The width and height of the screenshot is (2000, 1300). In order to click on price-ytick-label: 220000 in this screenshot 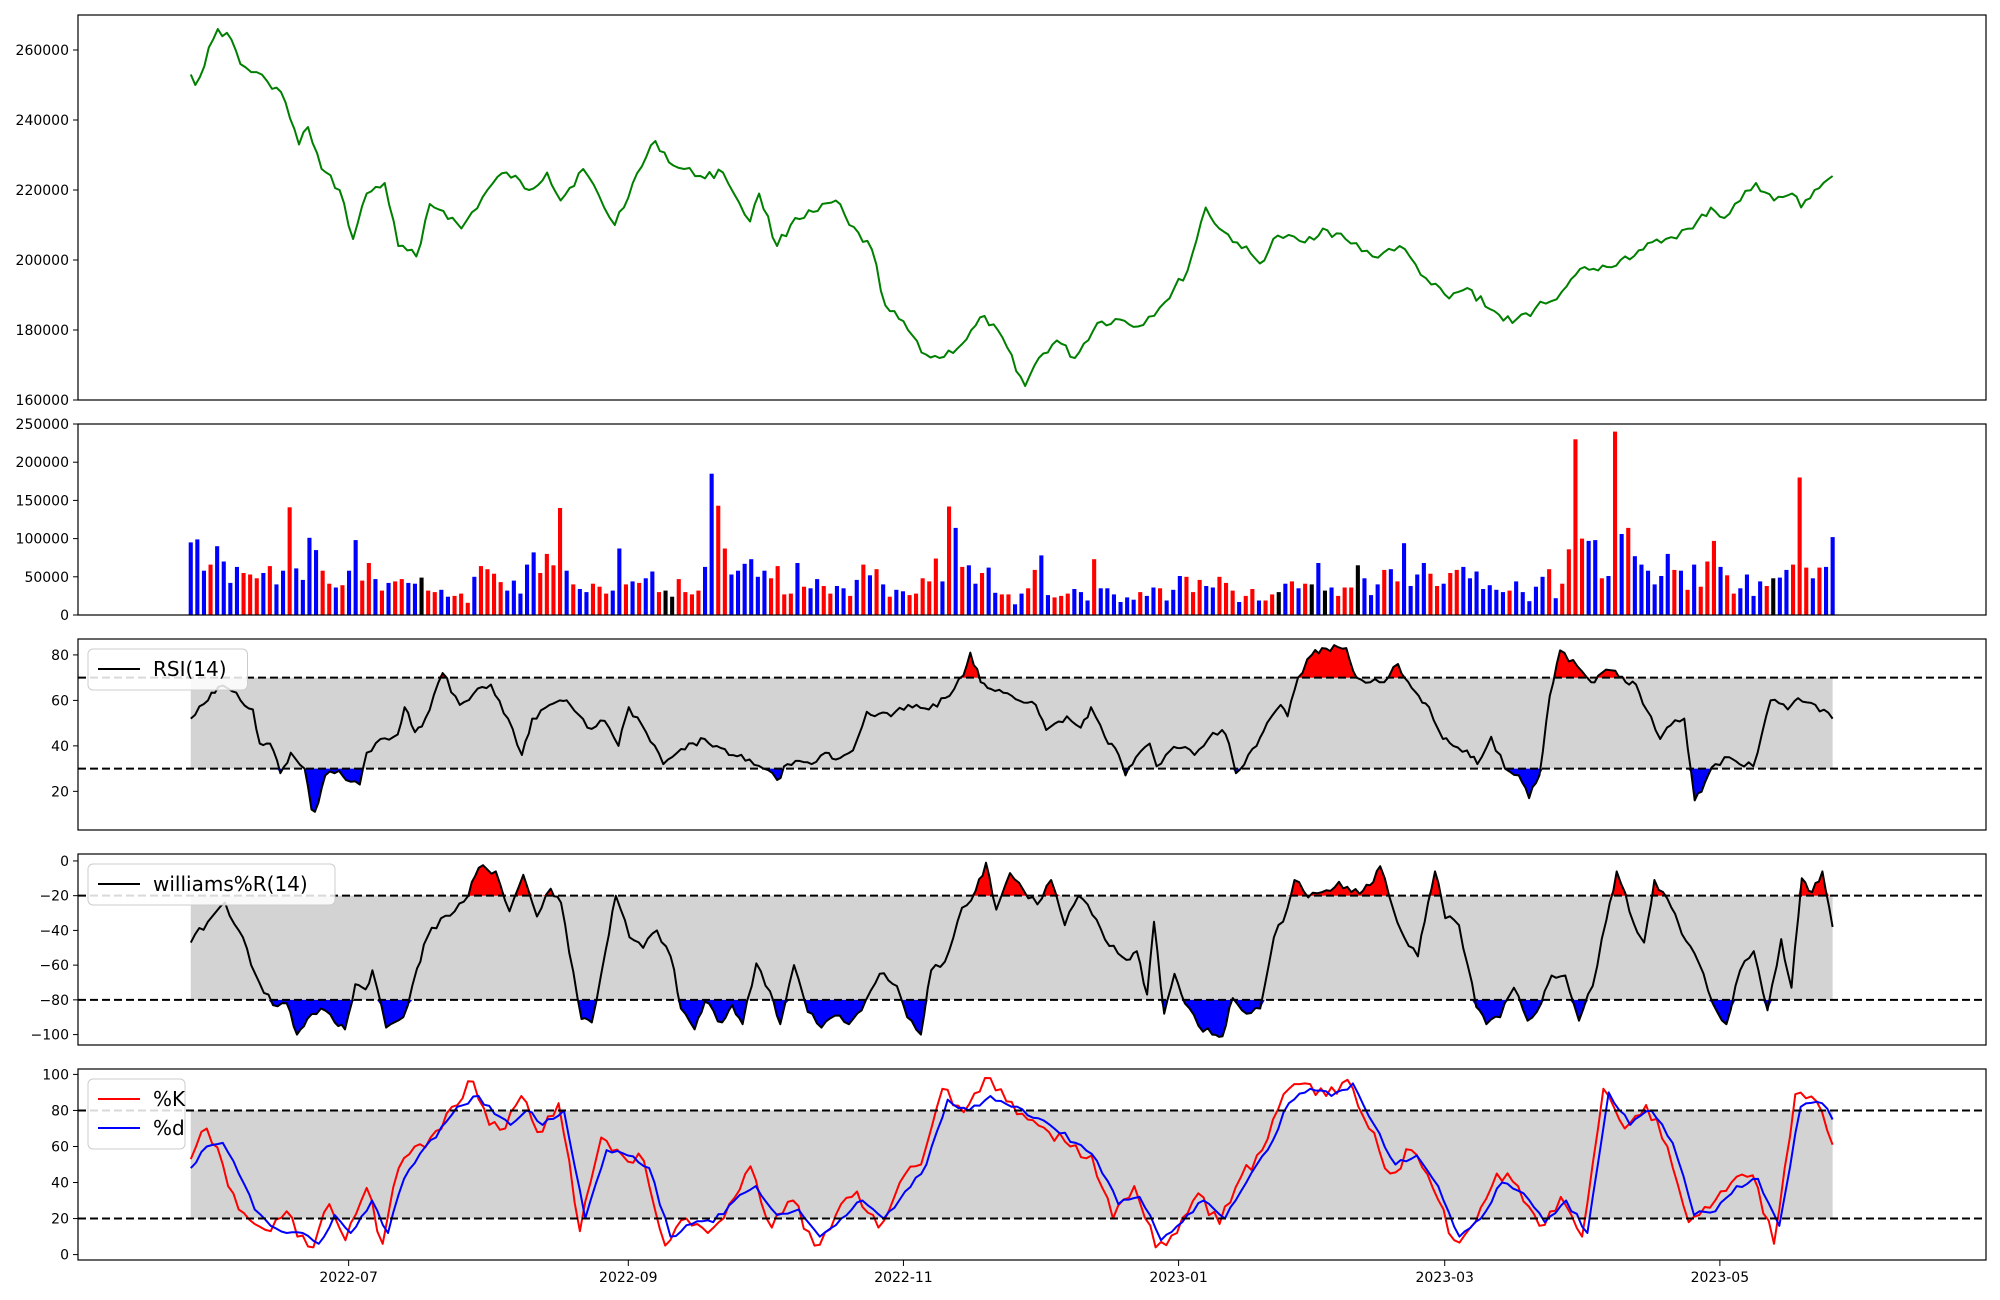, I will do `click(42, 191)`.